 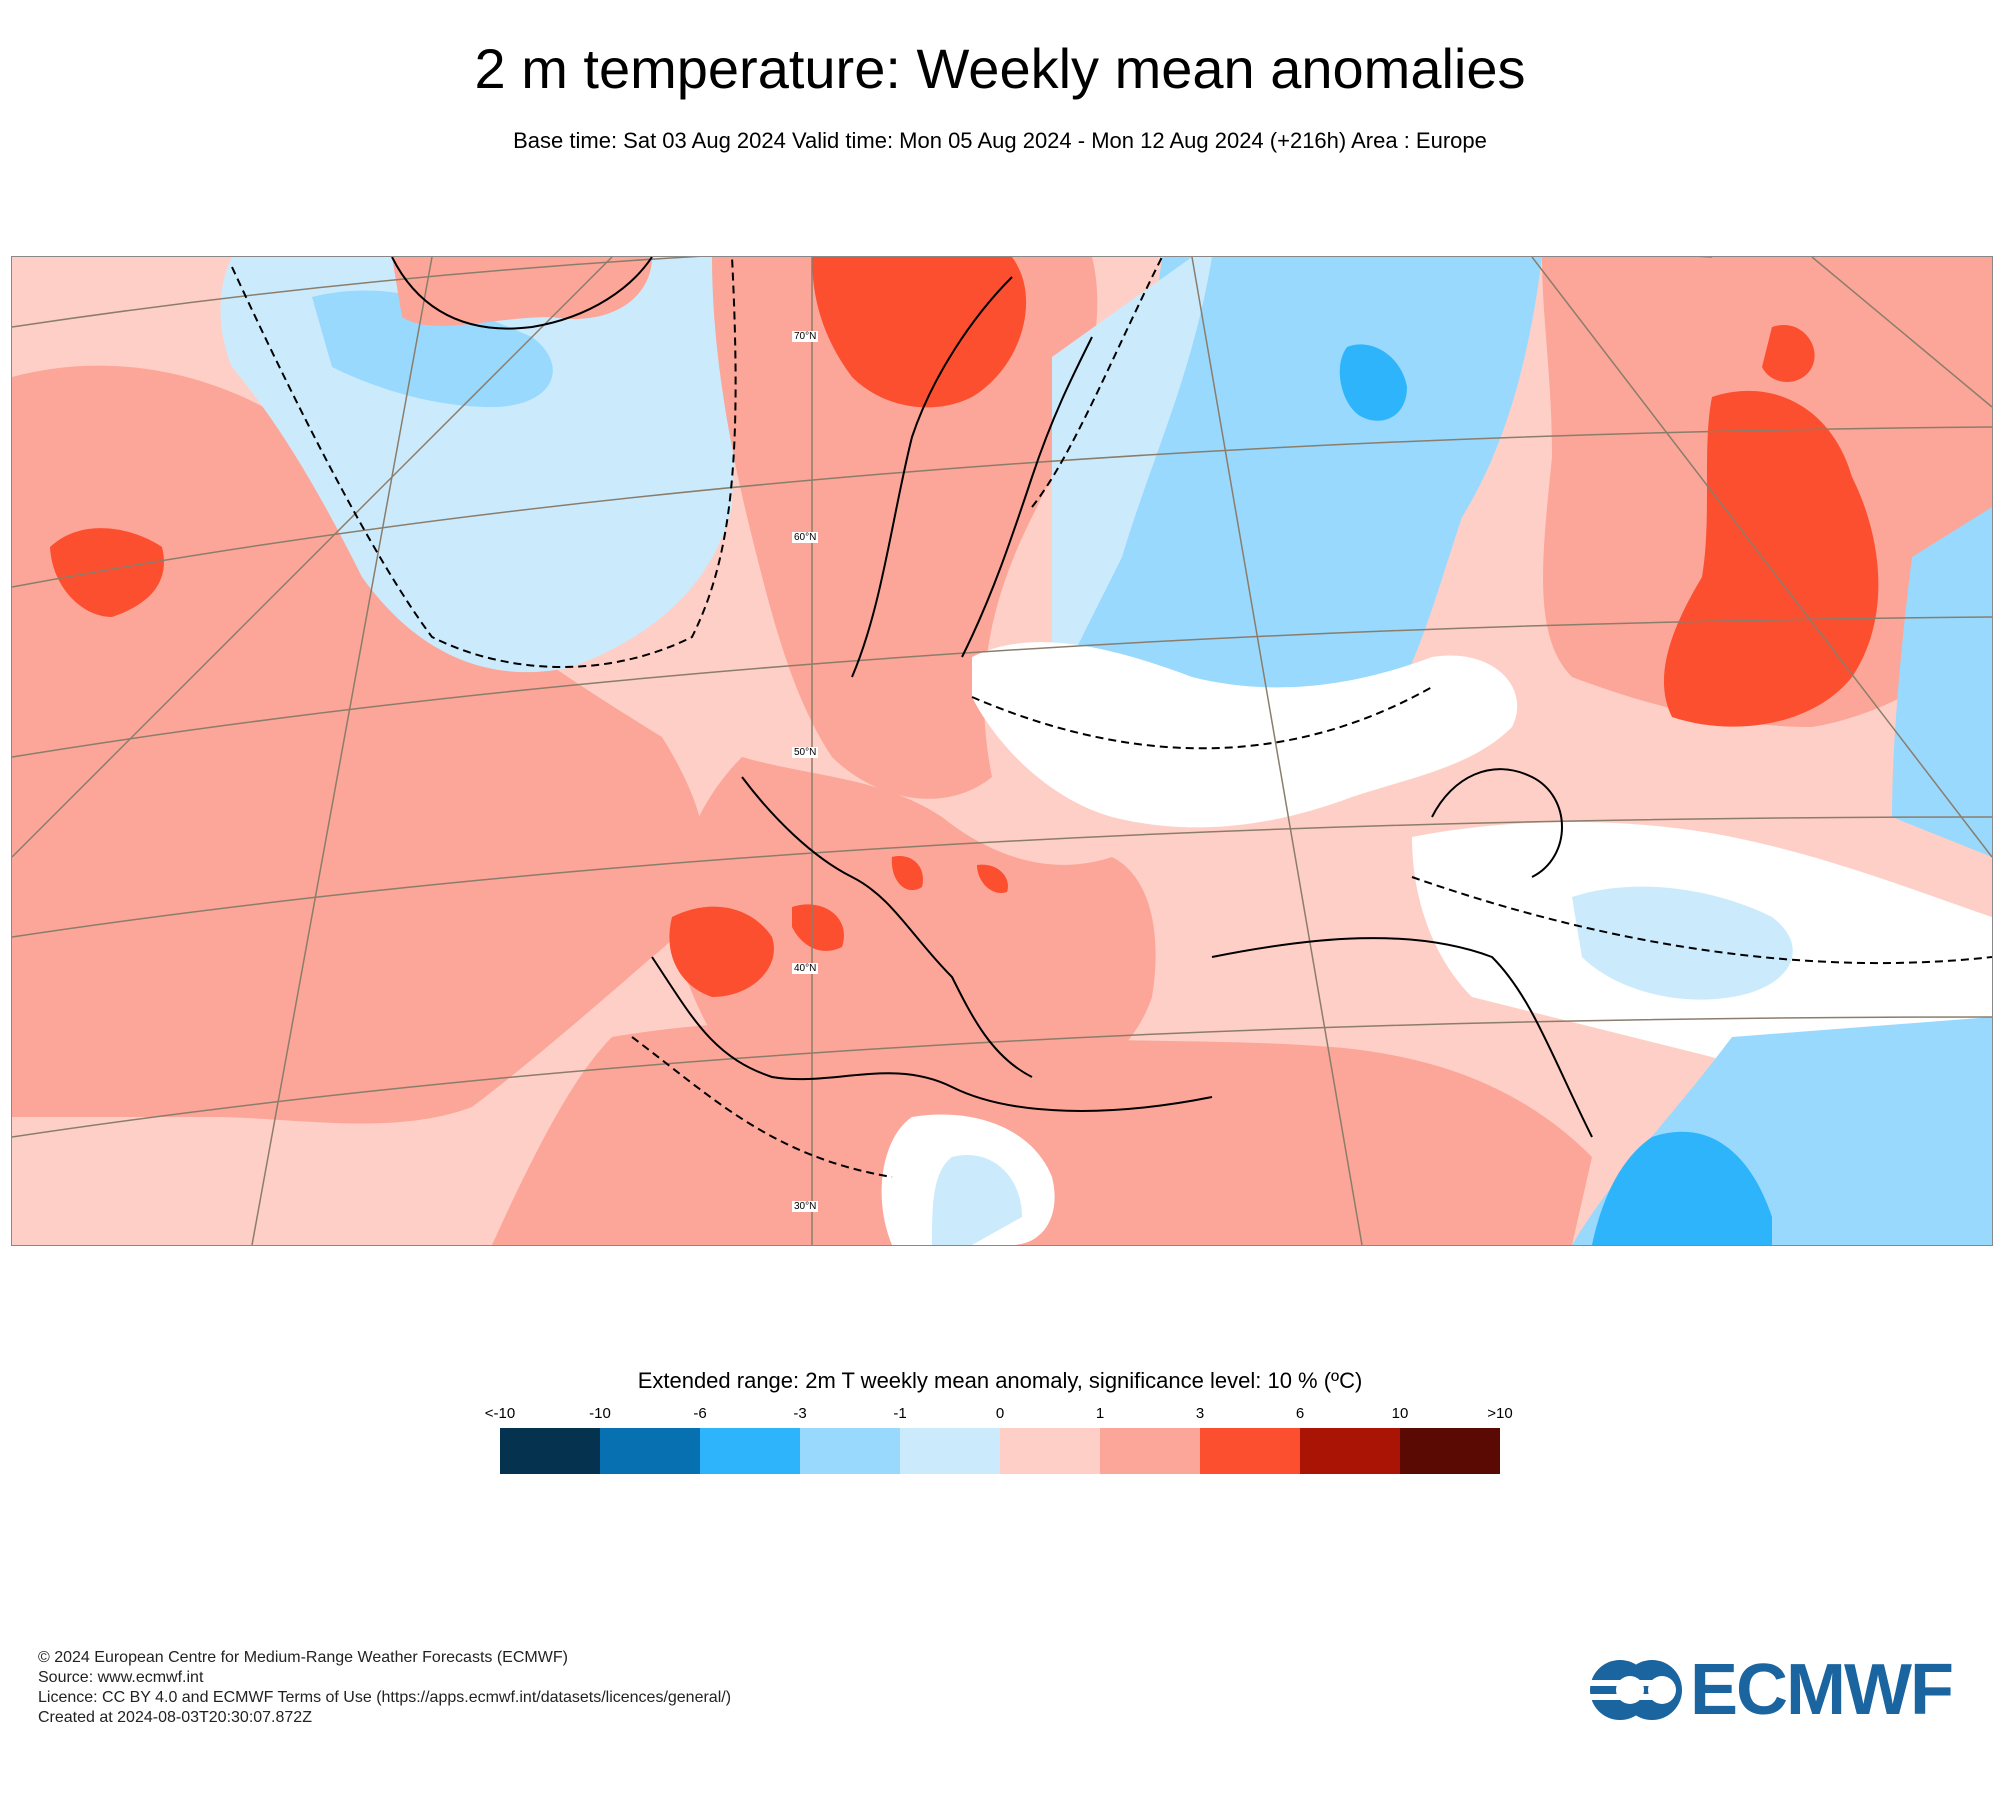 I want to click on legend-tick-4: -1, so click(x=900, y=1413).